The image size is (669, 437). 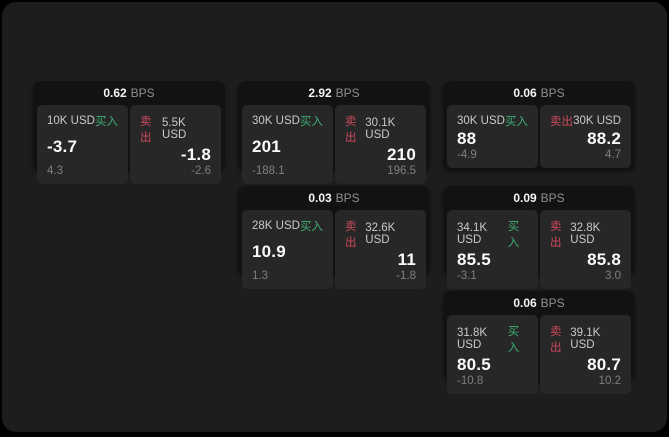 I want to click on buy-panel: 28K USD 买入 10.9 1.3, so click(x=287, y=249).